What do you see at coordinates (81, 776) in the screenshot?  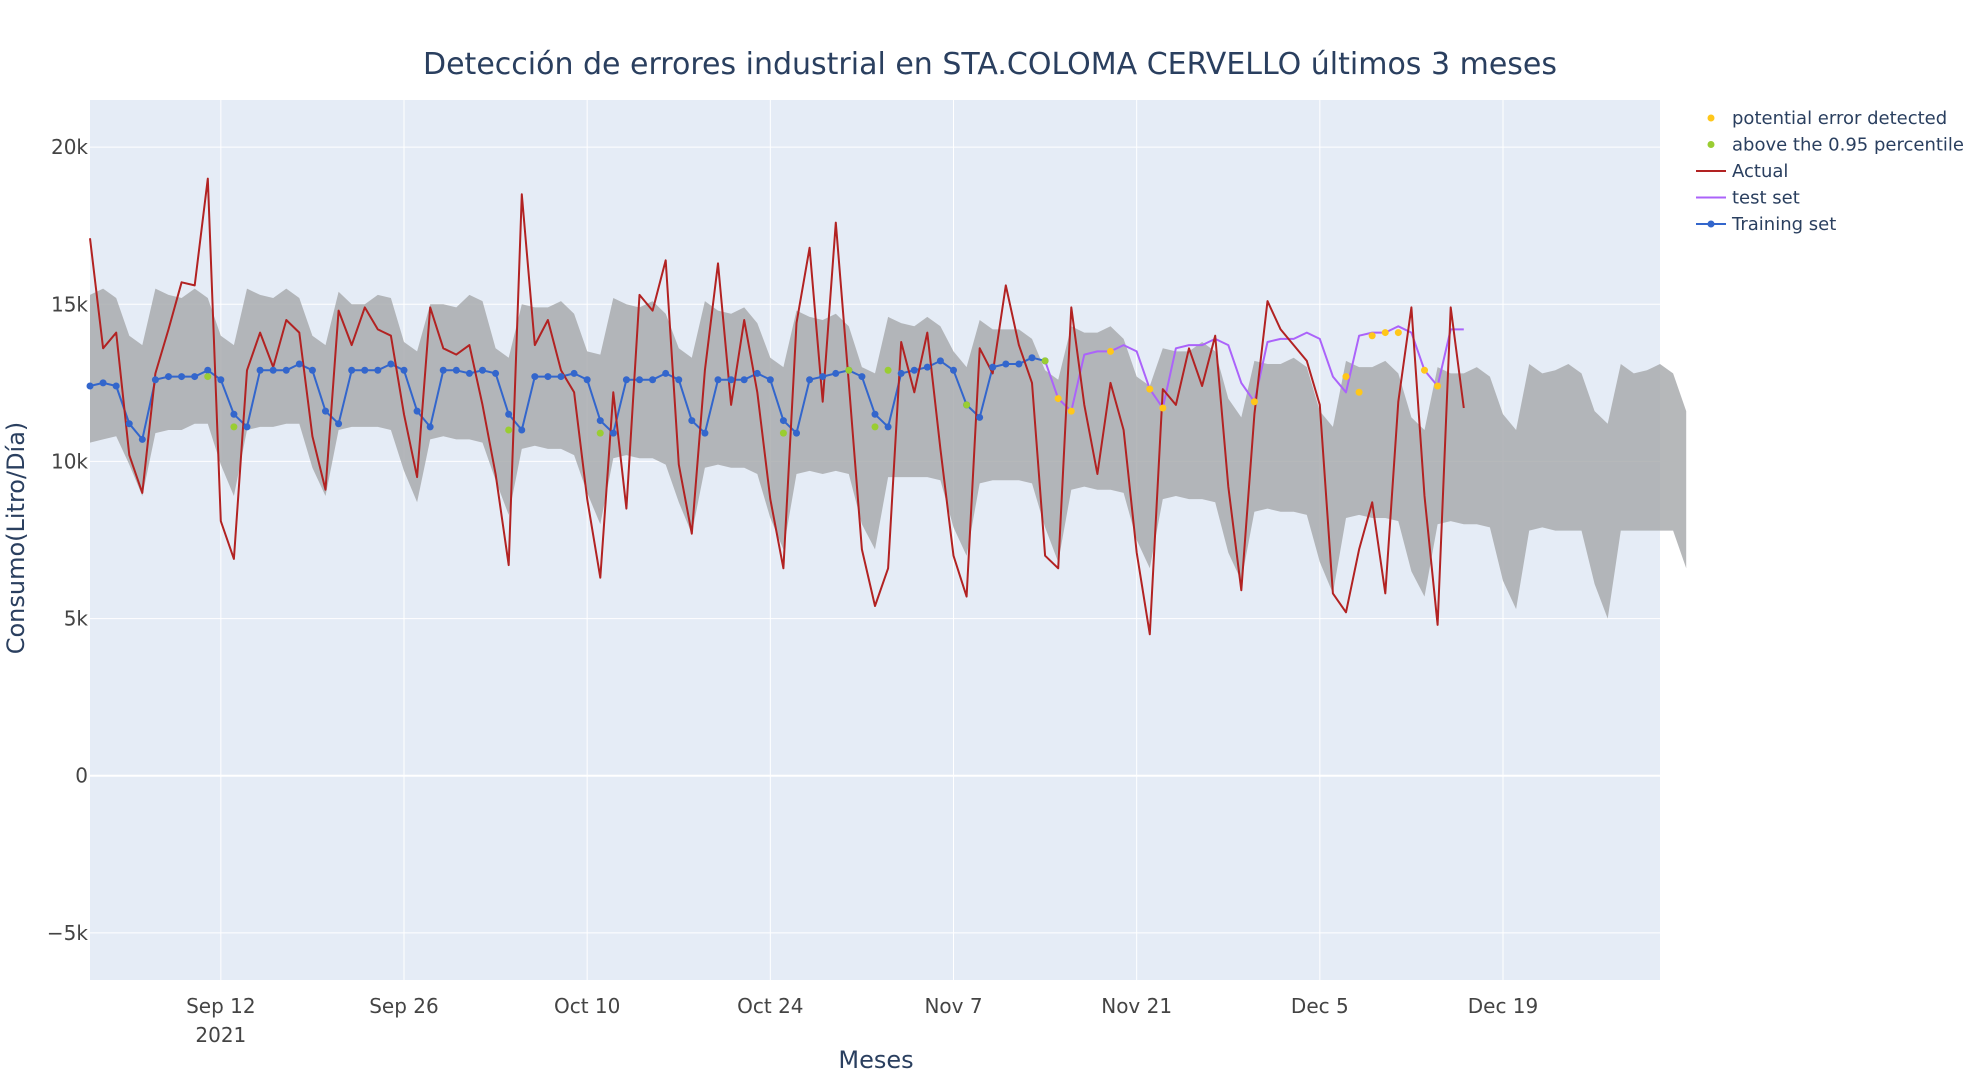 I see `y-tick-label: 0` at bounding box center [81, 776].